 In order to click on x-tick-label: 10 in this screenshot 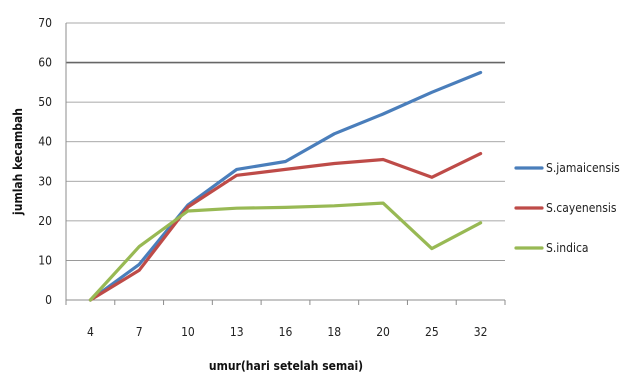, I will do `click(188, 332)`.